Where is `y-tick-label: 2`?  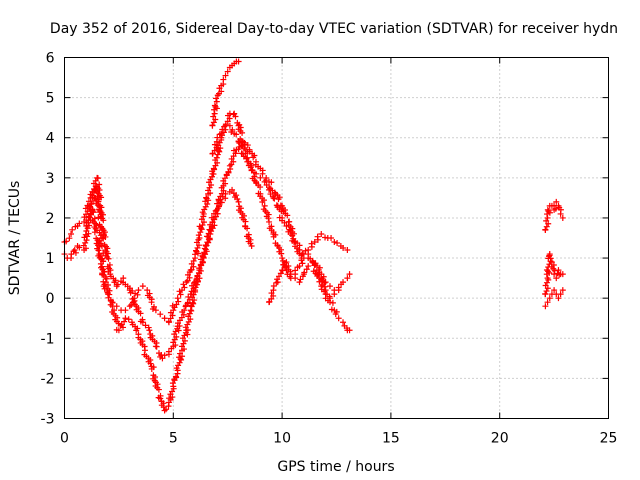 y-tick-label: 2 is located at coordinates (50, 219).